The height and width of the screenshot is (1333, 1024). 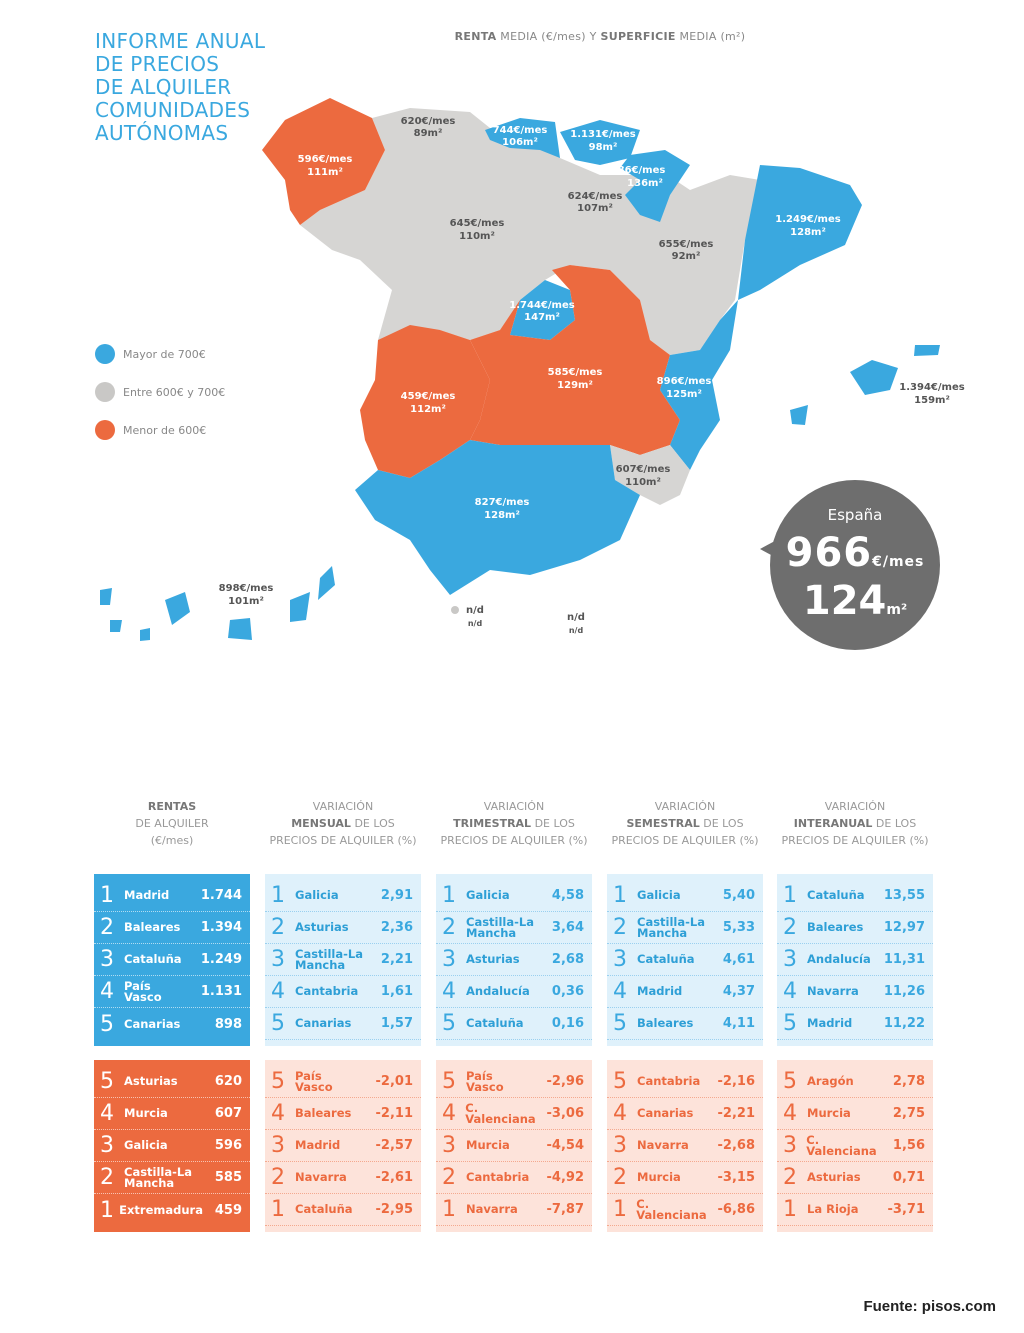 What do you see at coordinates (638, 36) in the screenshot?
I see `subtitle-bold: SUPERFICIE` at bounding box center [638, 36].